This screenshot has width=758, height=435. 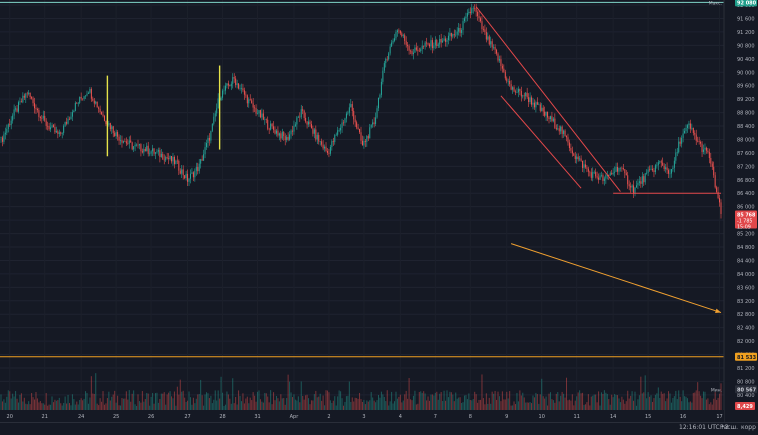 I want to click on price-tick-label: 84 400, so click(x=746, y=261).